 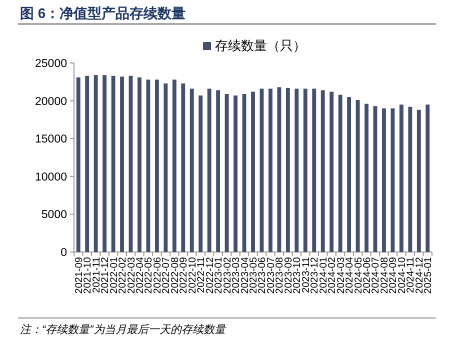 What do you see at coordinates (51, 140) in the screenshot?
I see `y-tick-label: 15000` at bounding box center [51, 140].